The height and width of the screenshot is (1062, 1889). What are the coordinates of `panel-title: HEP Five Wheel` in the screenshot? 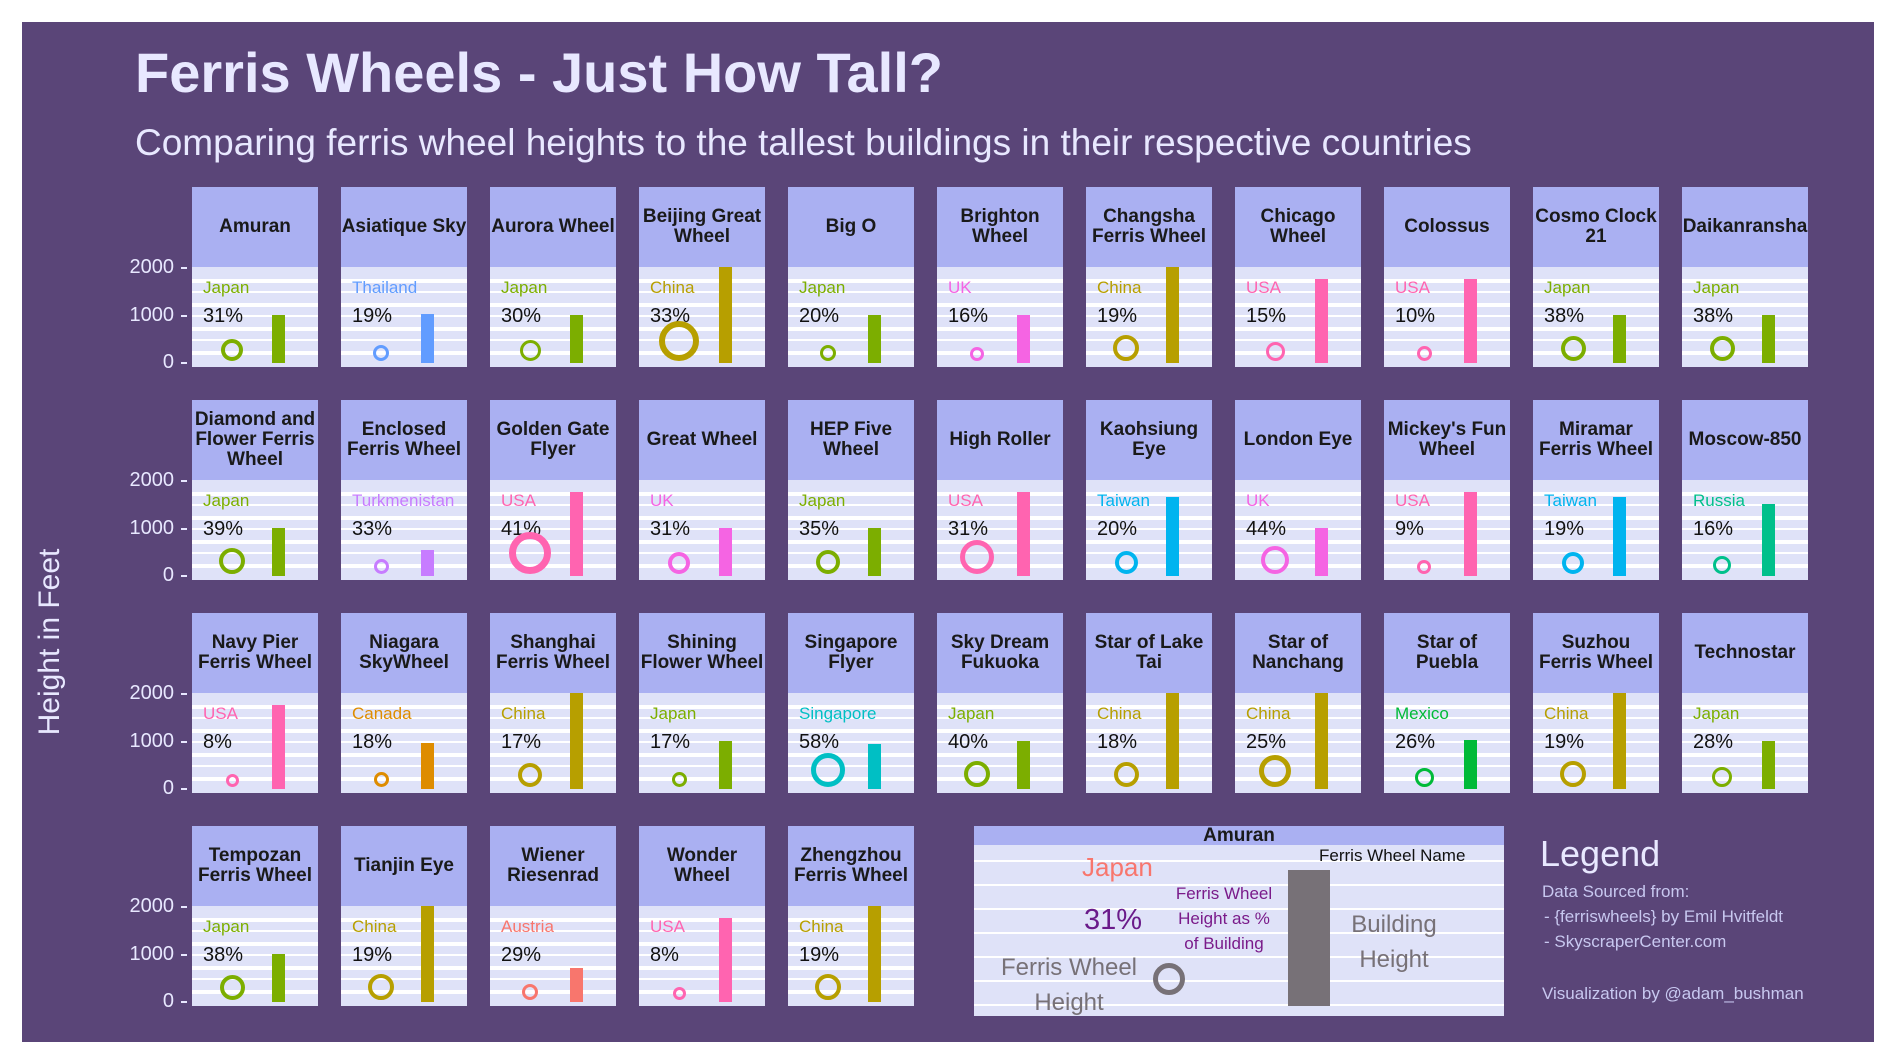 It's located at (851, 439).